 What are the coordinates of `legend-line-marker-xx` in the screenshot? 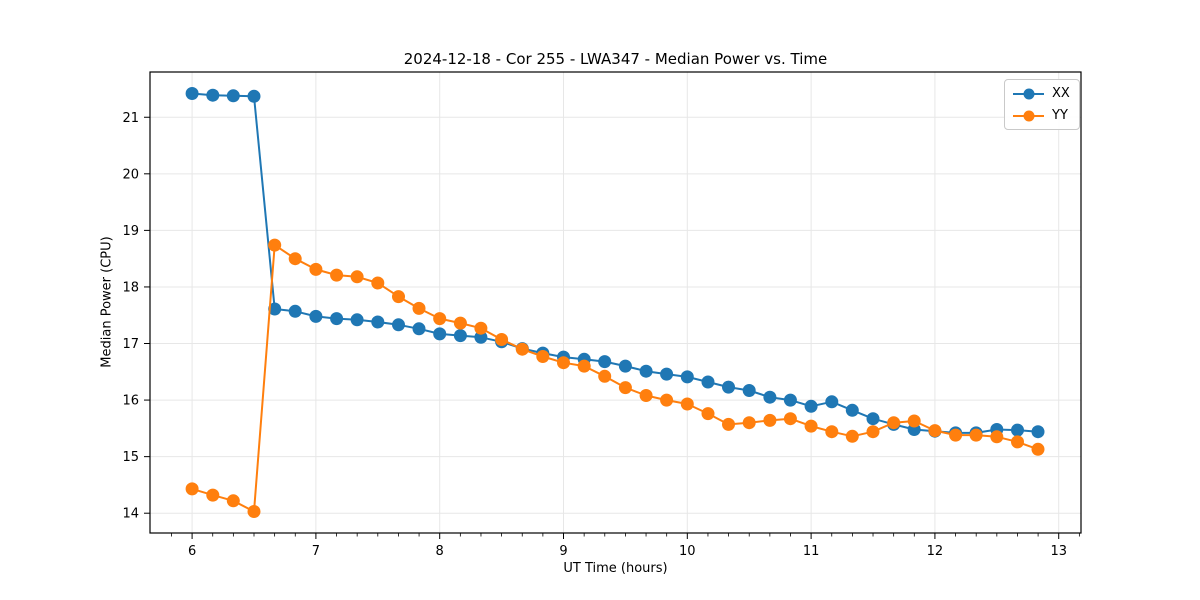 It's located at (1028, 94).